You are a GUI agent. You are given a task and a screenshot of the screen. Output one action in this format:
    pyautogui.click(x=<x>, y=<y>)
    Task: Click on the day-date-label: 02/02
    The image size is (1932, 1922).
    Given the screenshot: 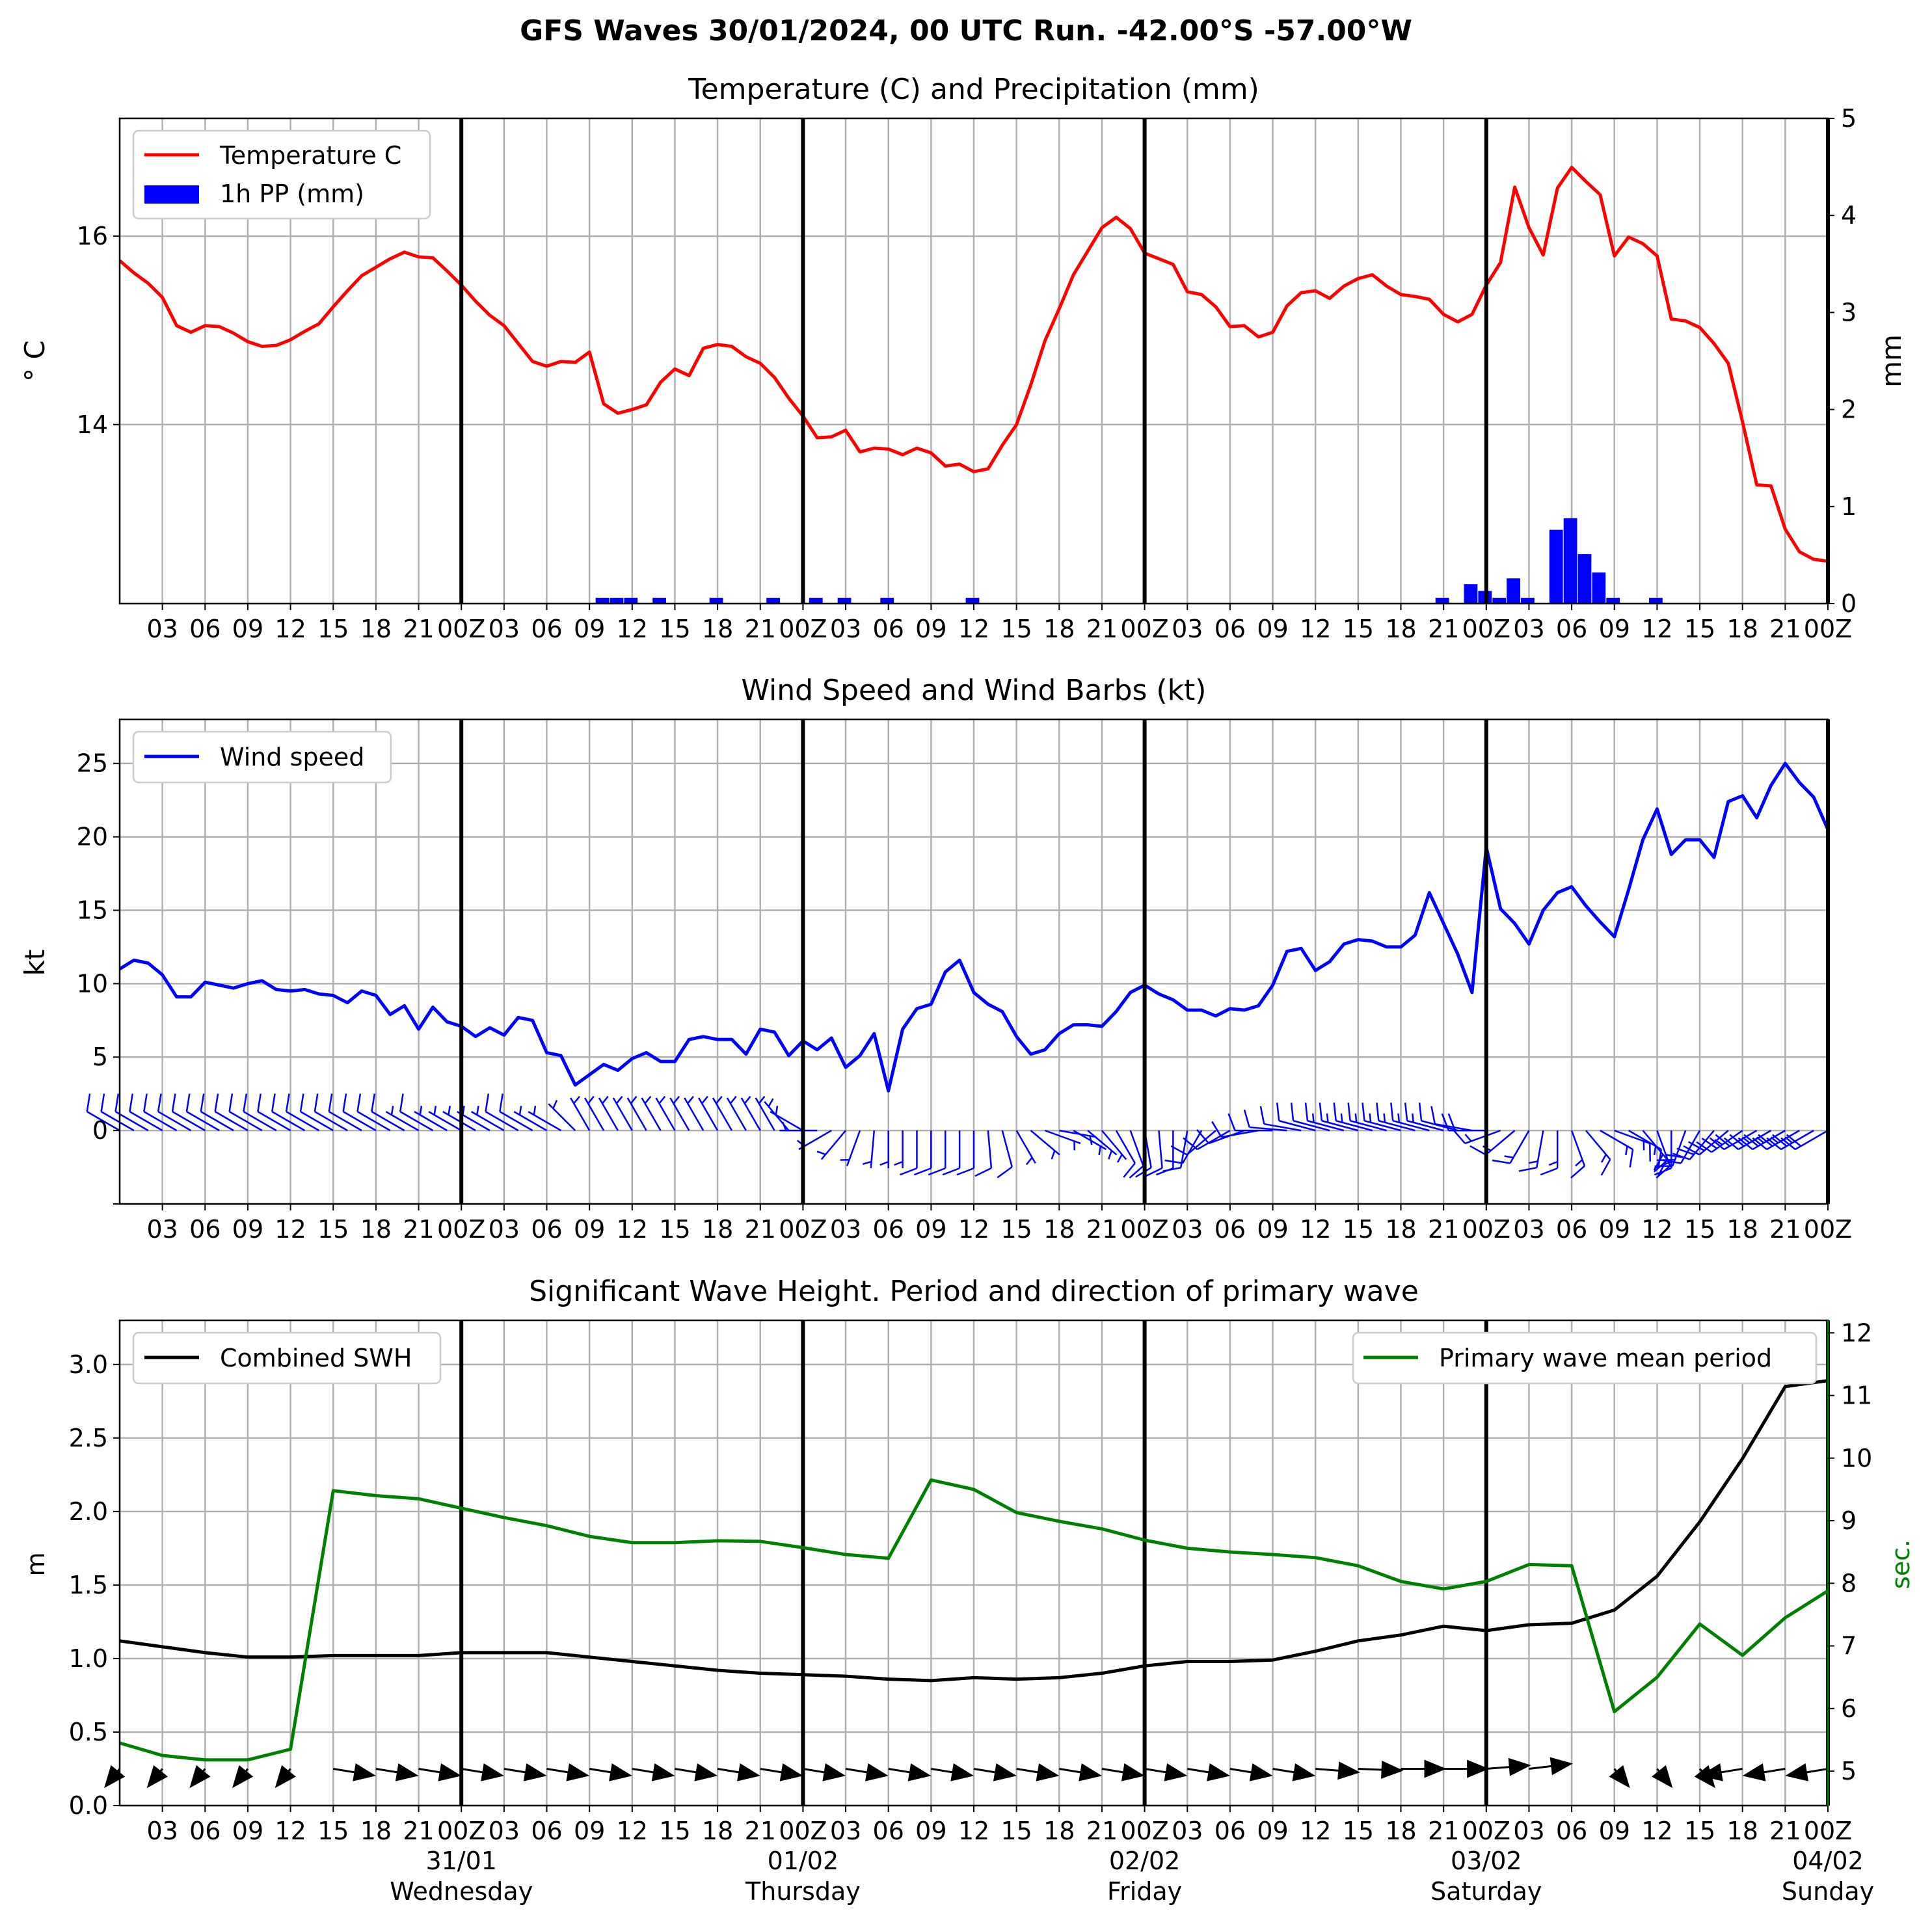 What is the action you would take?
    pyautogui.click(x=1145, y=1861)
    